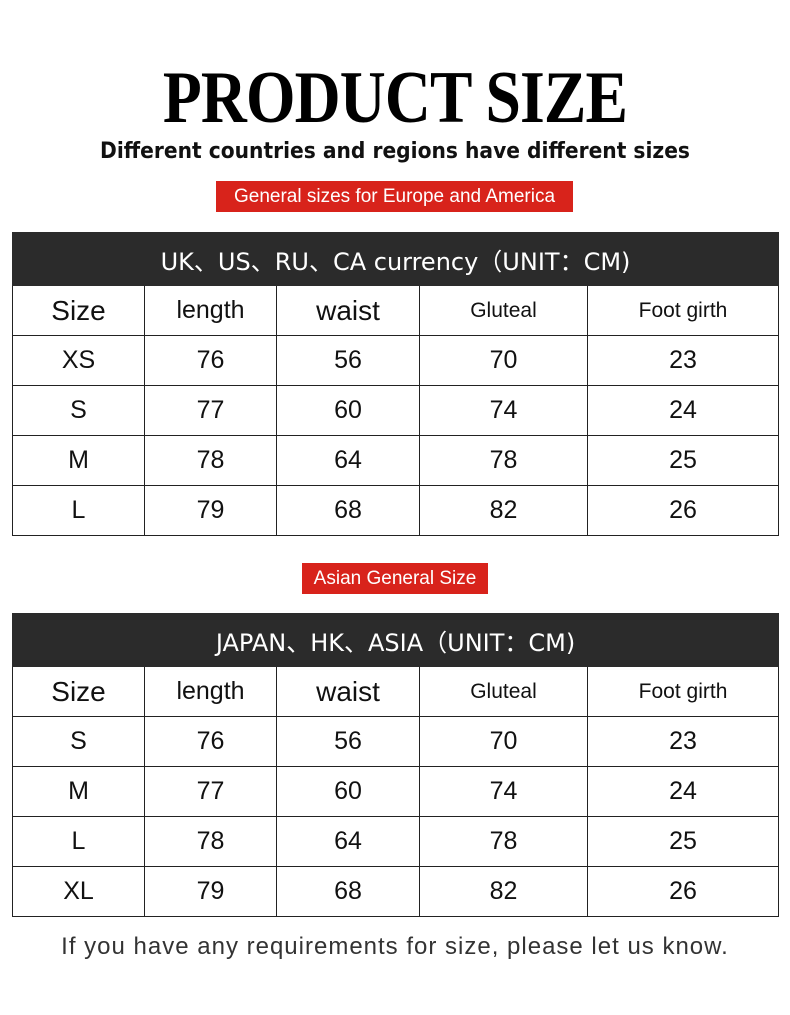 This screenshot has width=790, height=1015. What do you see at coordinates (395, 640) in the screenshot?
I see `table-title: JAPAN、HK、ASIA（UNIT：CM)` at bounding box center [395, 640].